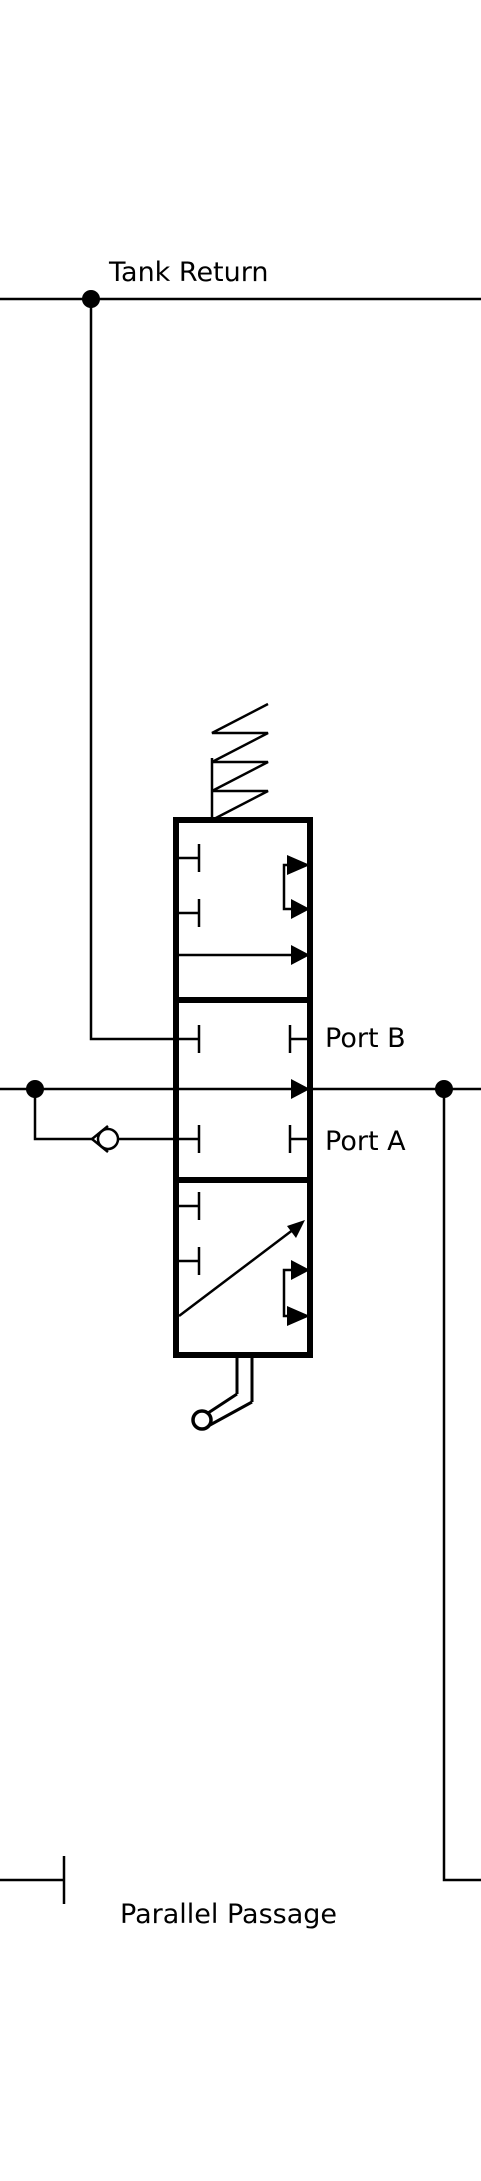 The width and height of the screenshot is (481, 2181). Describe the element at coordinates (365, 1141) in the screenshot. I see `port-a-label: Port A` at that location.